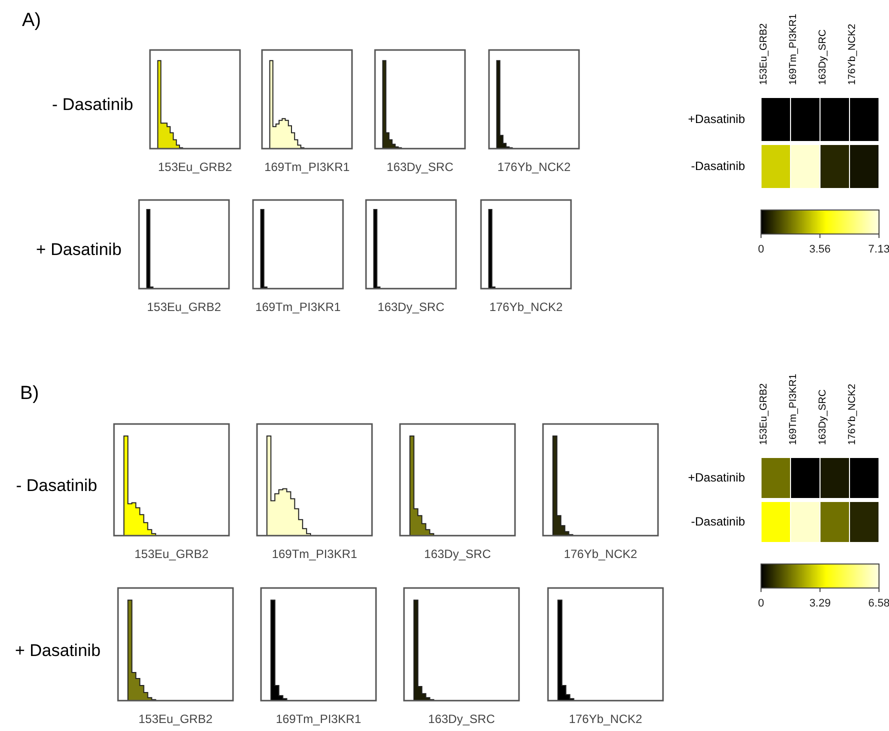 This screenshot has width=889, height=731. What do you see at coordinates (820, 250) in the screenshot?
I see `color-bar-label: 3.56` at bounding box center [820, 250].